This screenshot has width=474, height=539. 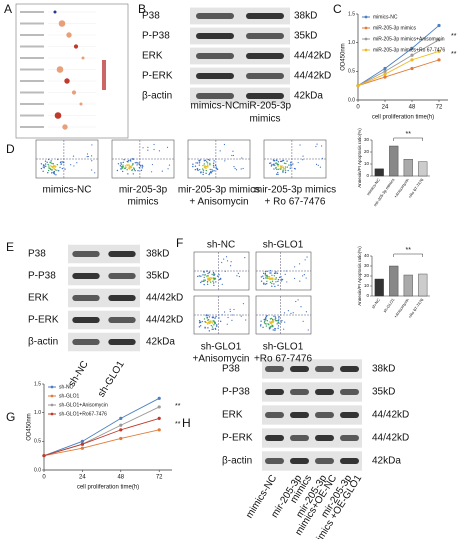 I want to click on panel-label: G, so click(x=10, y=417).